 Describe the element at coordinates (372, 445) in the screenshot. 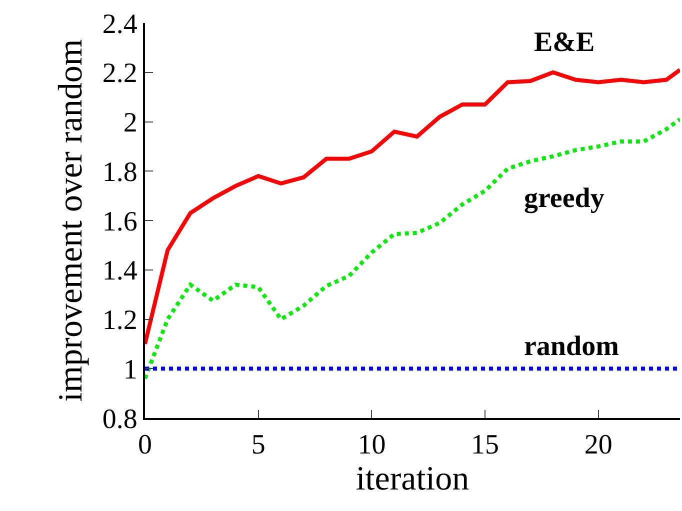

I see `x-tick-label: 10` at that location.